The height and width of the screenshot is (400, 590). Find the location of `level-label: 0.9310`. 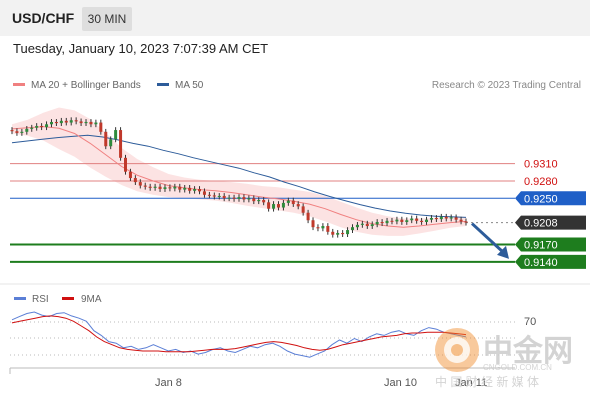

level-label: 0.9310 is located at coordinates (541, 165).